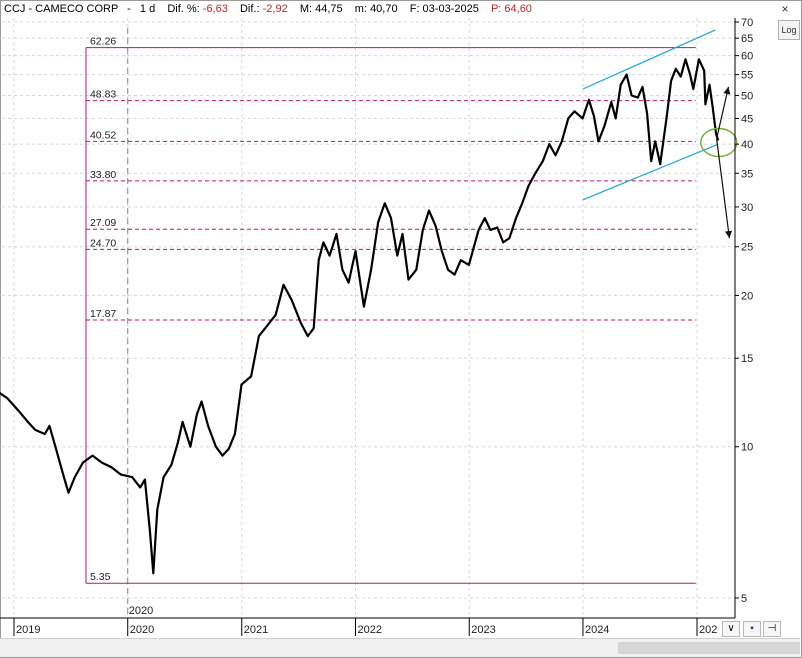 The image size is (802, 658). Describe the element at coordinates (744, 599) in the screenshot. I see `y-tick-label: 5` at that location.